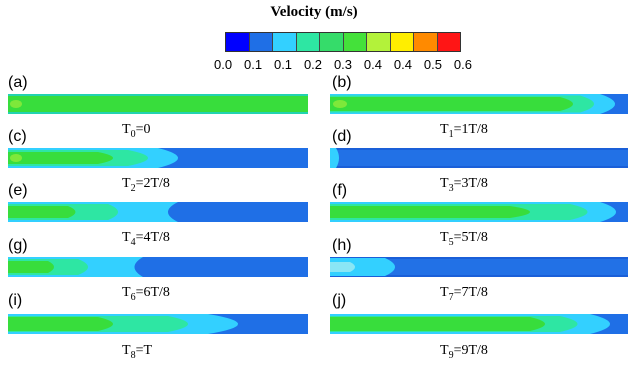 Image resolution: width=628 pixels, height=365 pixels. Describe the element at coordinates (18, 245) in the screenshot. I see `panel-label-g: (g)` at that location.